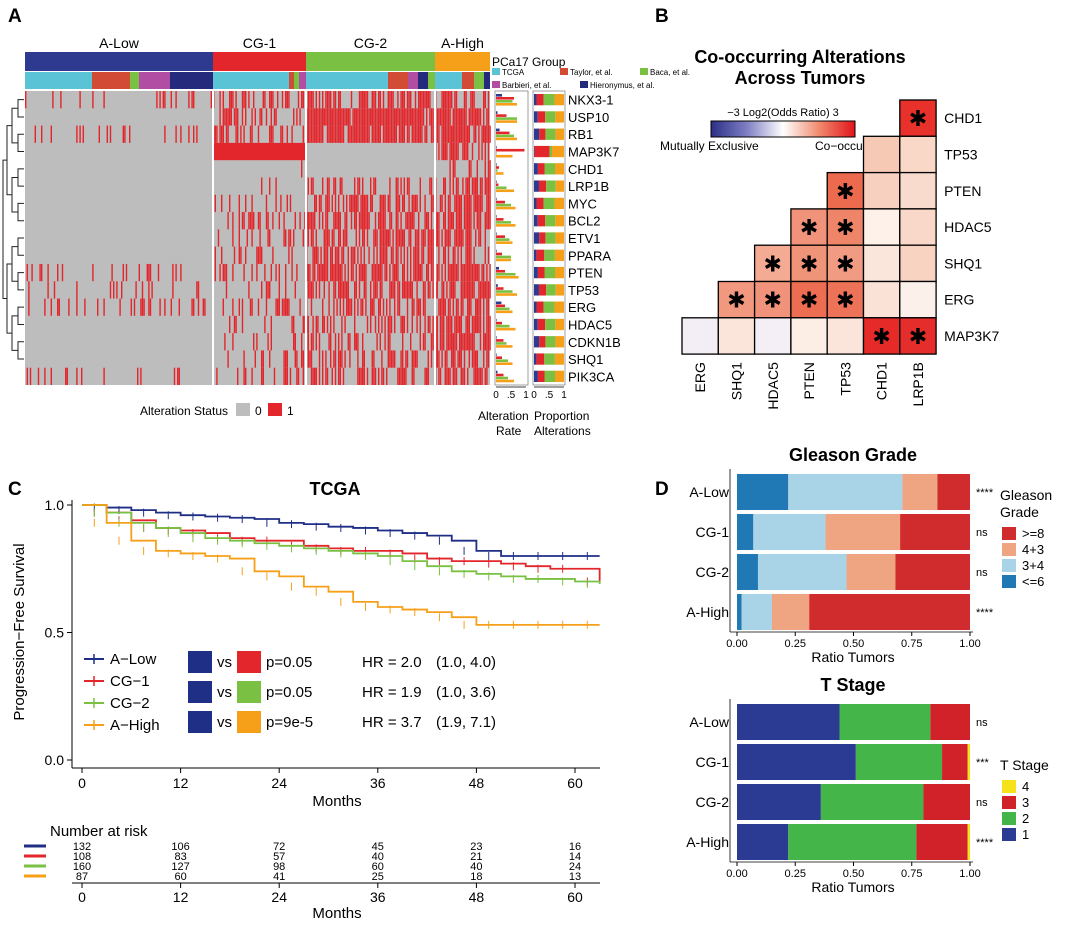 Image resolution: width=1065 pixels, height=931 pixels. Describe the element at coordinates (585, 273) in the screenshot. I see `gene-label-10: PTEN` at that location.